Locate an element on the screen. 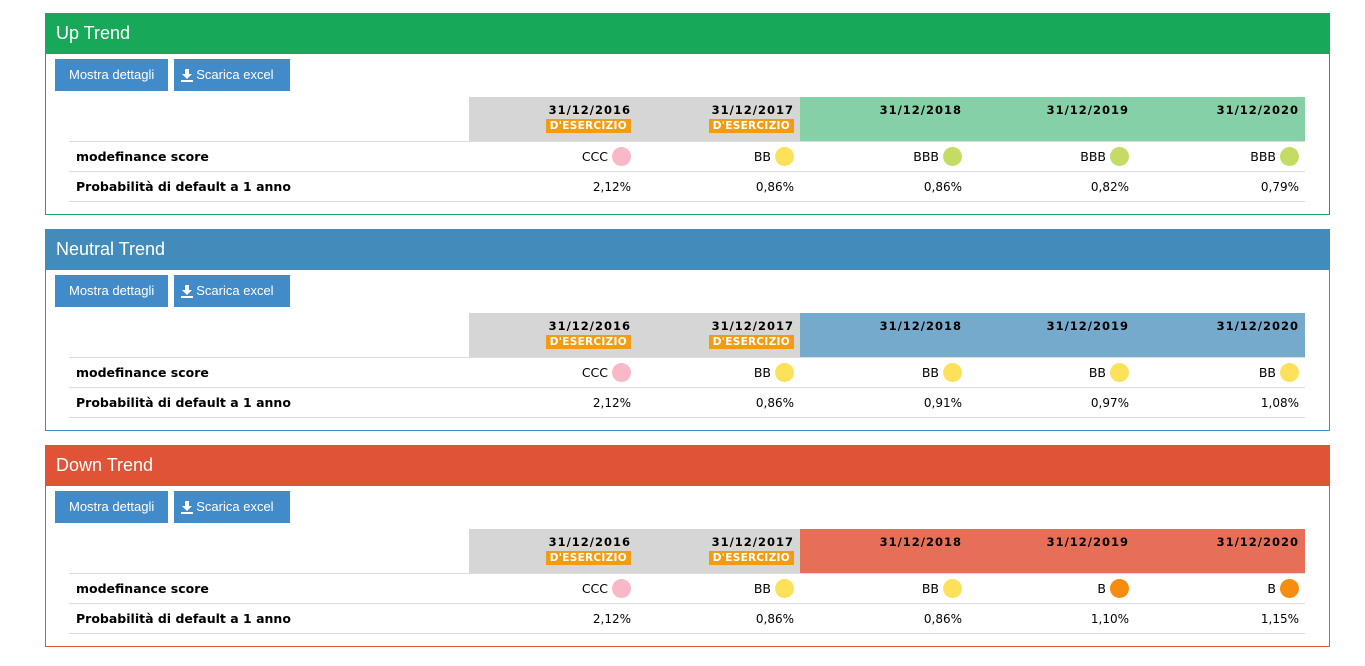  score-row: modefinance score CCC BB BB B B is located at coordinates (687, 588).